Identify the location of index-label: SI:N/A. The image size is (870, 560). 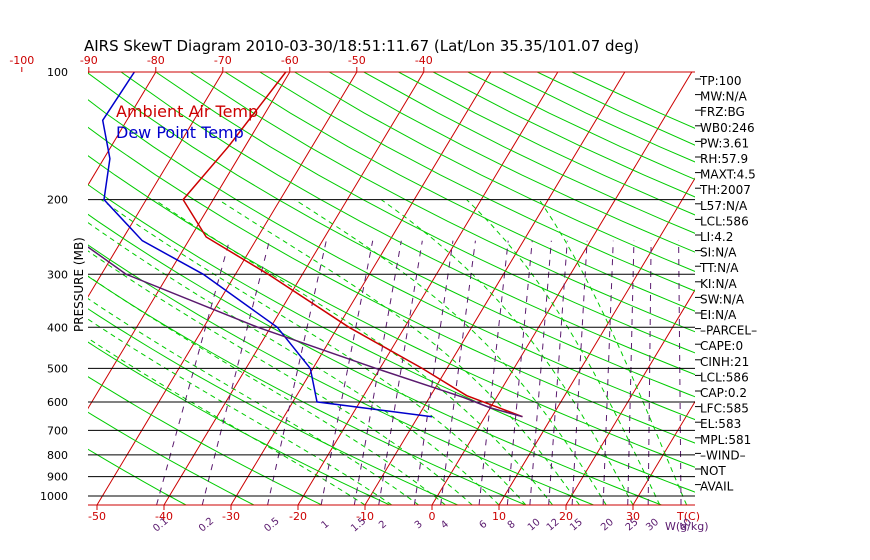
(718, 253).